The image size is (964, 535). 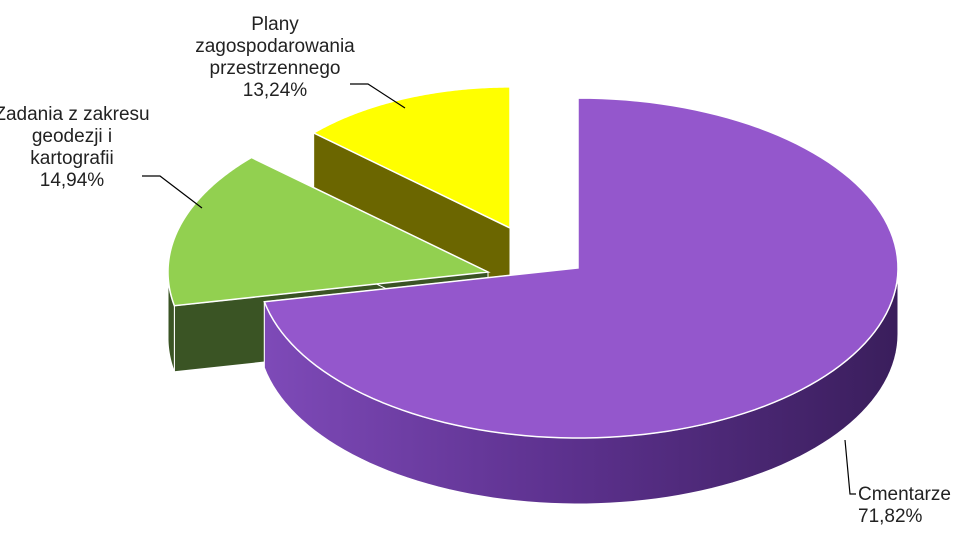 What do you see at coordinates (275, 68) in the screenshot?
I see `data-label-3-name-line-3: przestrzennego` at bounding box center [275, 68].